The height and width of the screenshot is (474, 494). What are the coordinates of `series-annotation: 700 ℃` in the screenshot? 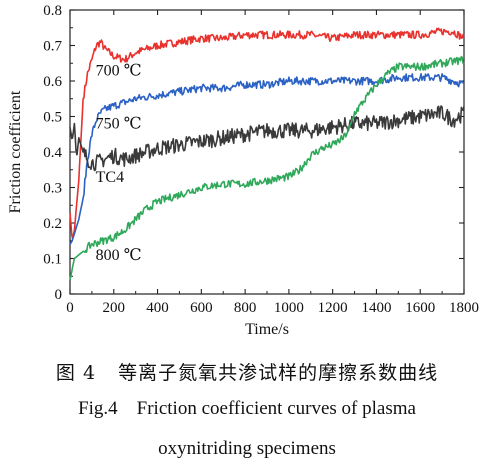 It's located at (119, 70).